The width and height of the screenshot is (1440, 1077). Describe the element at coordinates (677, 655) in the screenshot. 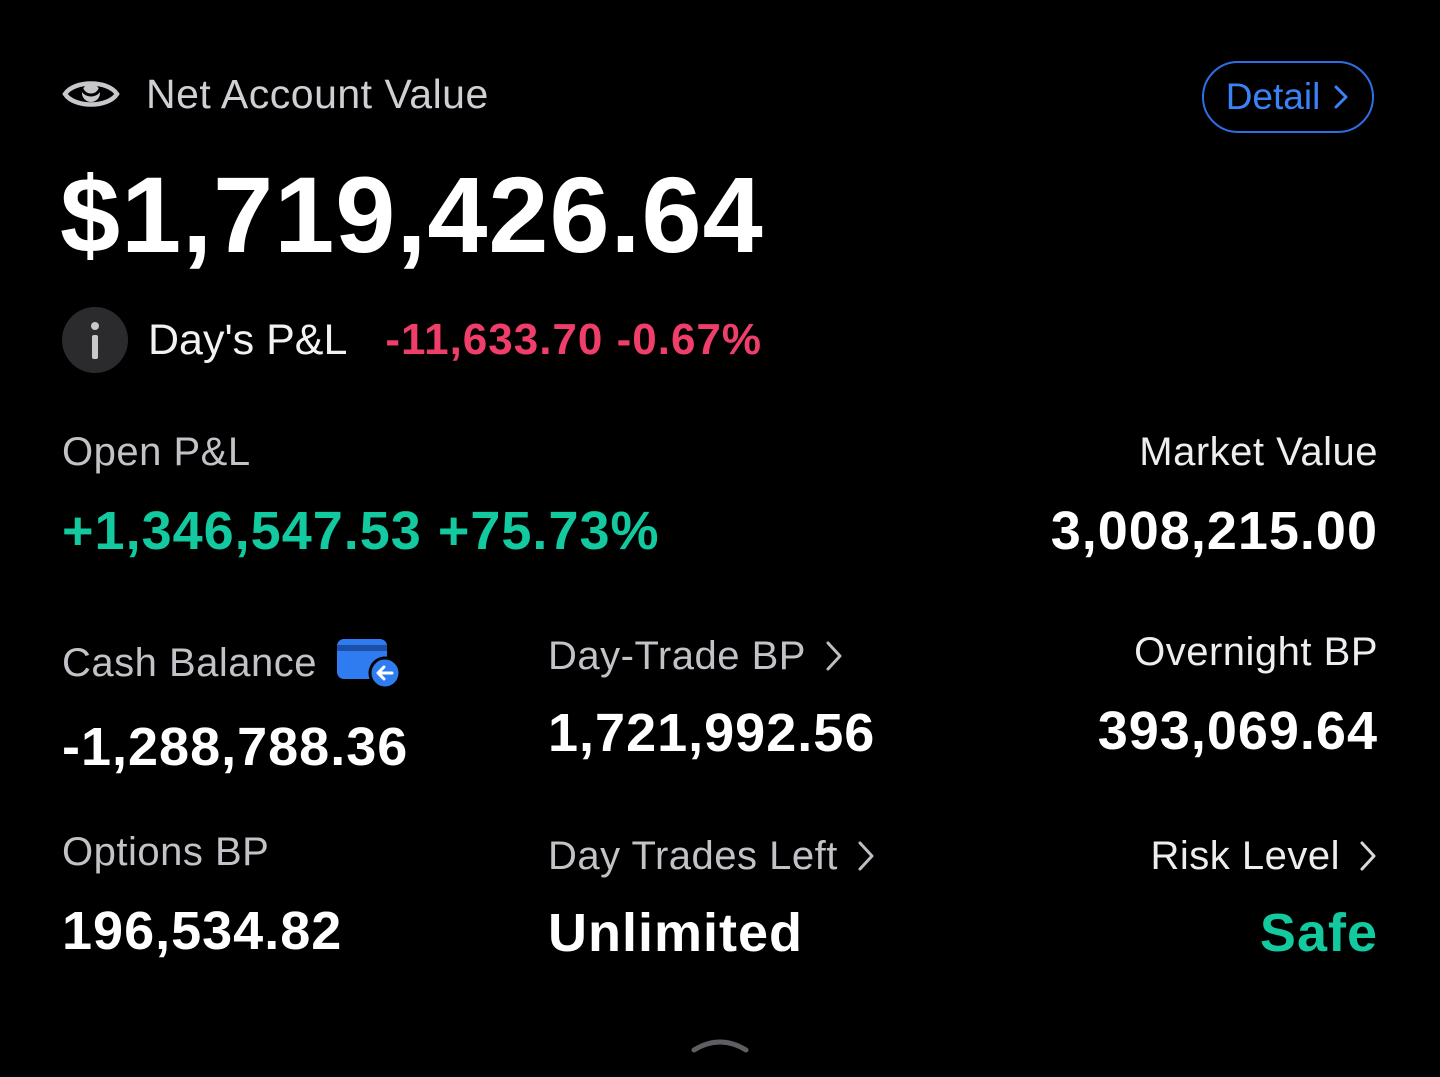

I see `day-trade-bp-label: Day-Trade BP` at that location.